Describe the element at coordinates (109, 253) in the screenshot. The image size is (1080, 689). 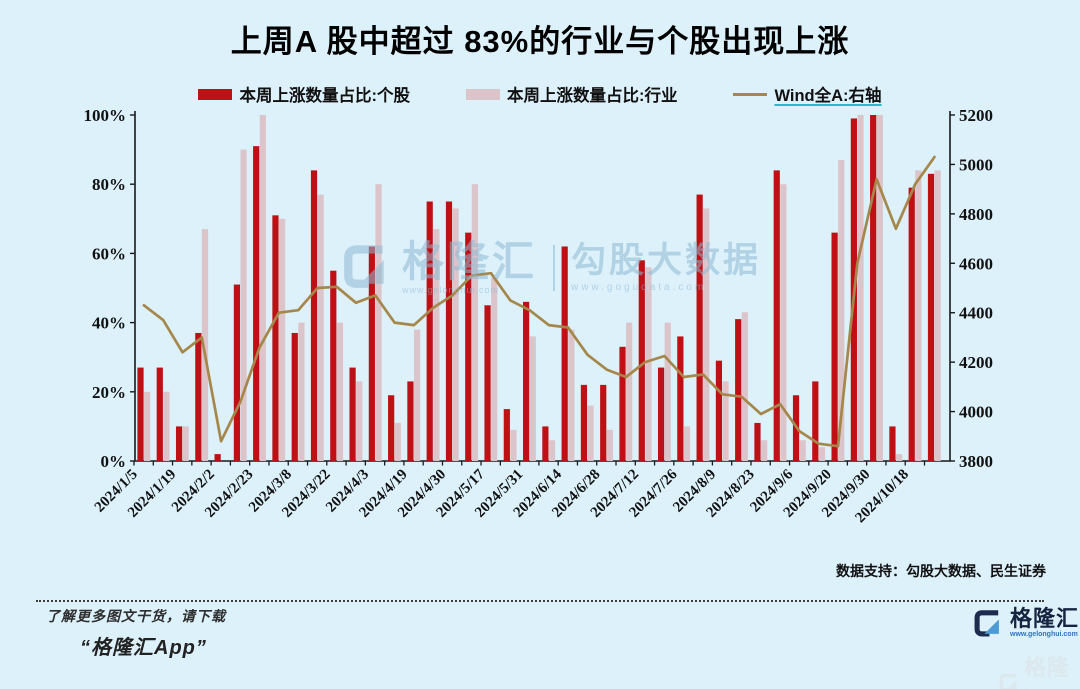
I see `left-axis-tick-label: 60%` at that location.